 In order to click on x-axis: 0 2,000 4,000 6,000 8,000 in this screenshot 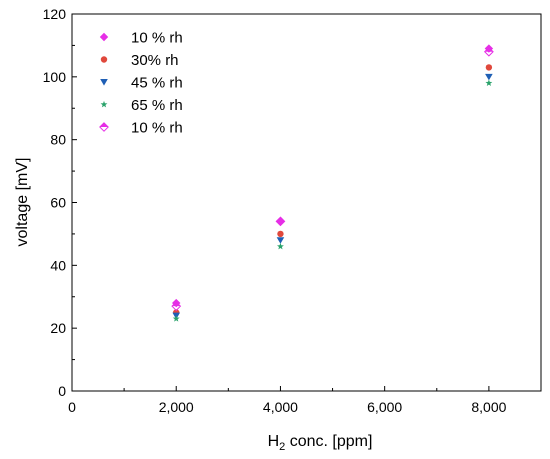, I will do `click(287, 400)`.